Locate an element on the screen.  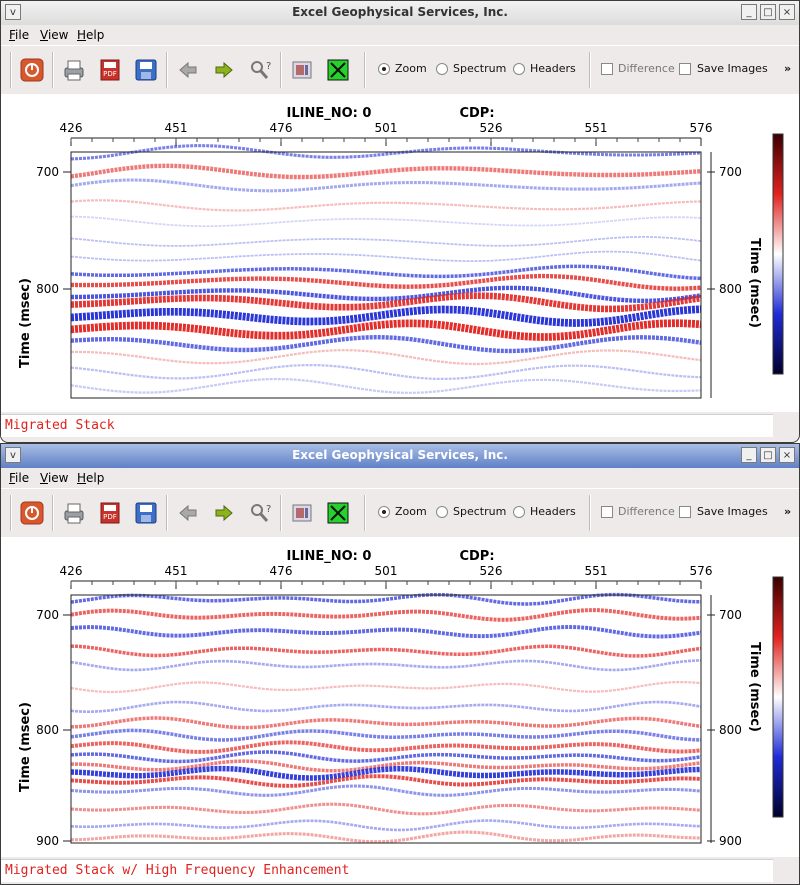
x-tick-label: 576 is located at coordinates (701, 128).